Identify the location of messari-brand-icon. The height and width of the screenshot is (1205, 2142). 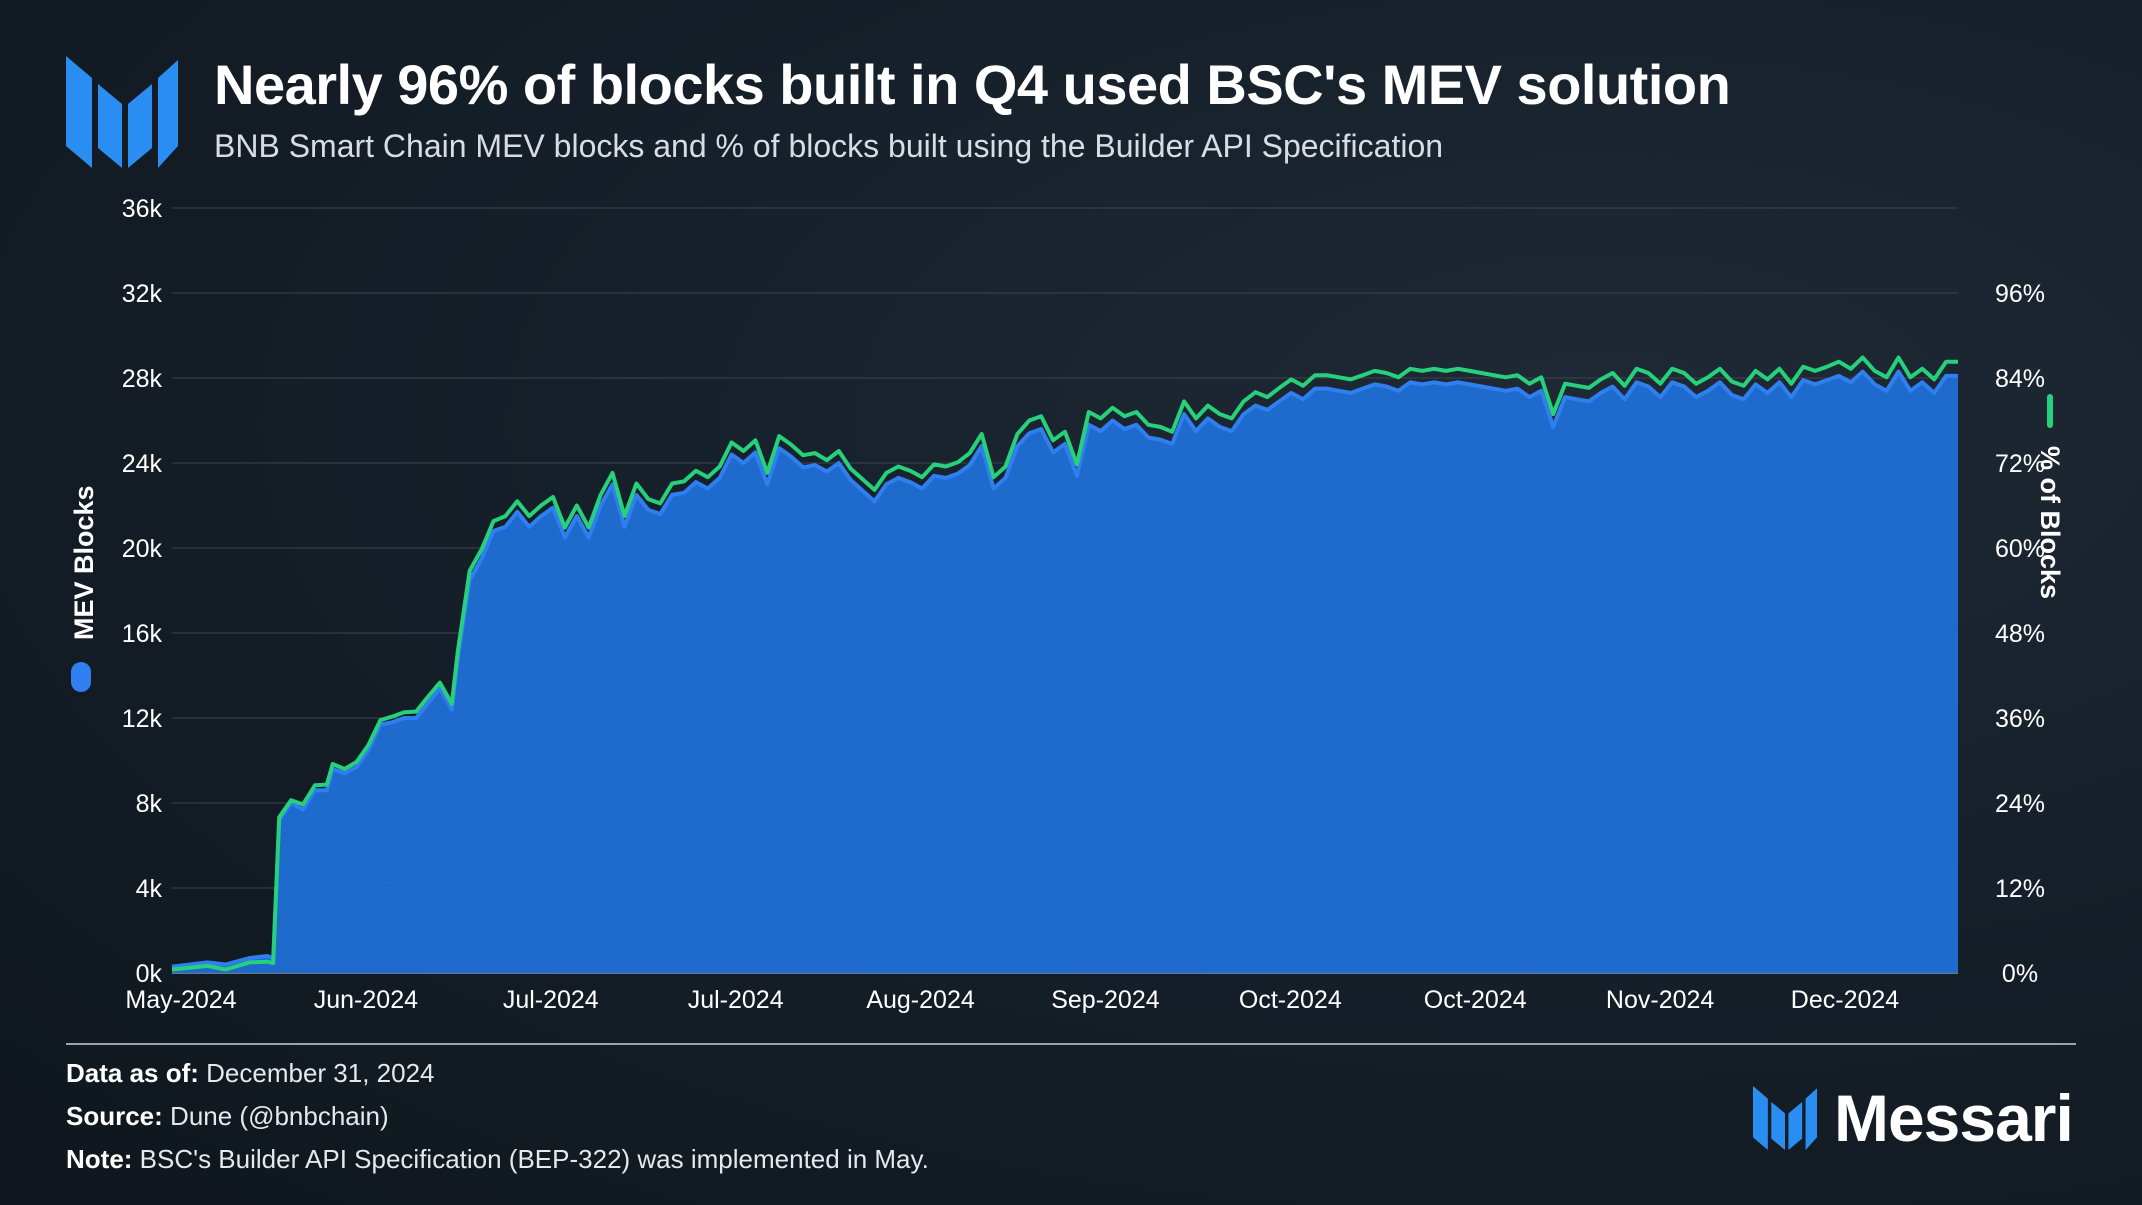
(1785, 1118).